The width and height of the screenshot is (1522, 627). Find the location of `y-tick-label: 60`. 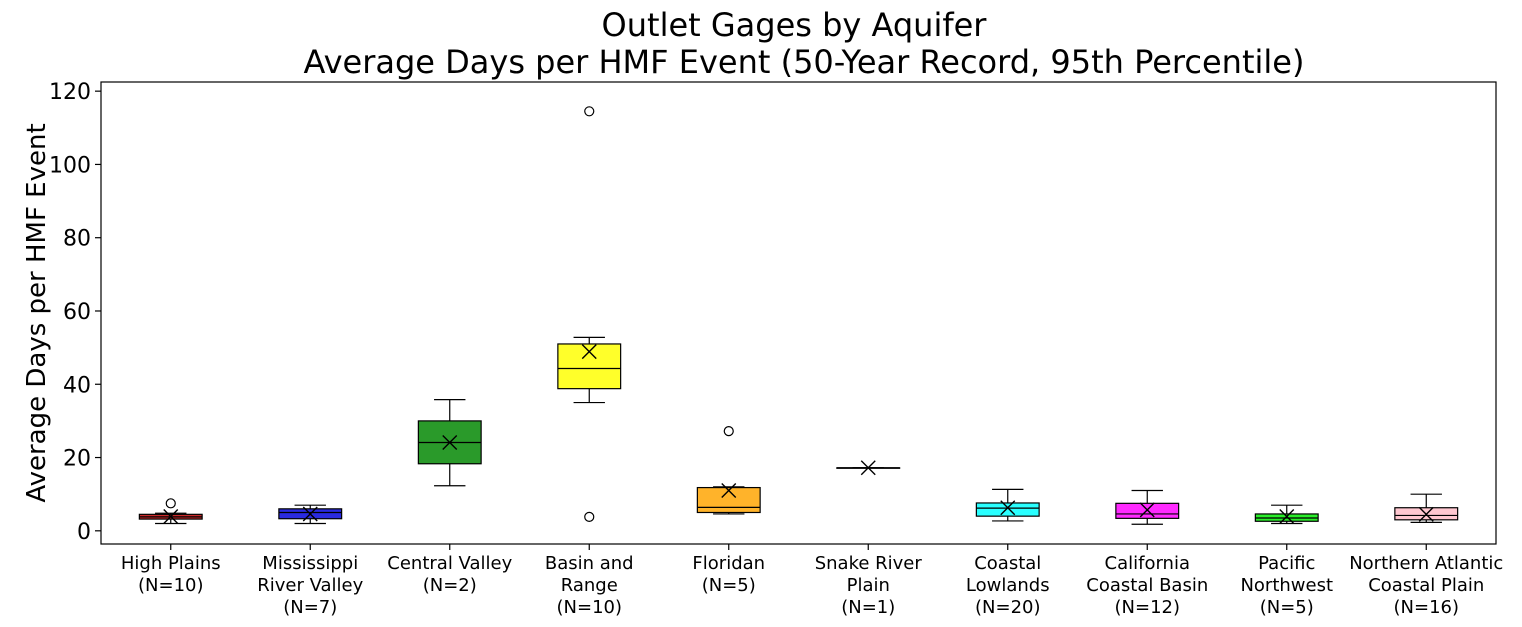

y-tick-label: 60 is located at coordinates (77, 312).